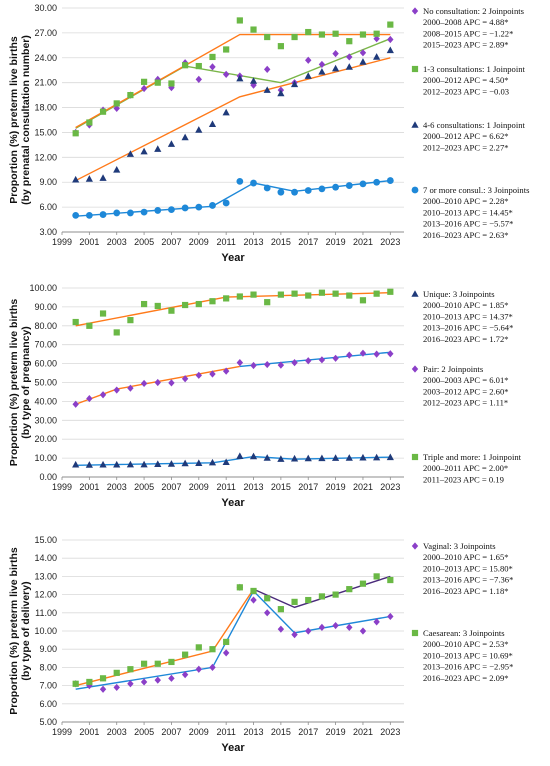 Image resolution: width=550 pixels, height=766 pixels. Describe the element at coordinates (45, 420) in the screenshot. I see `y-tick-label: 30.00` at that location.